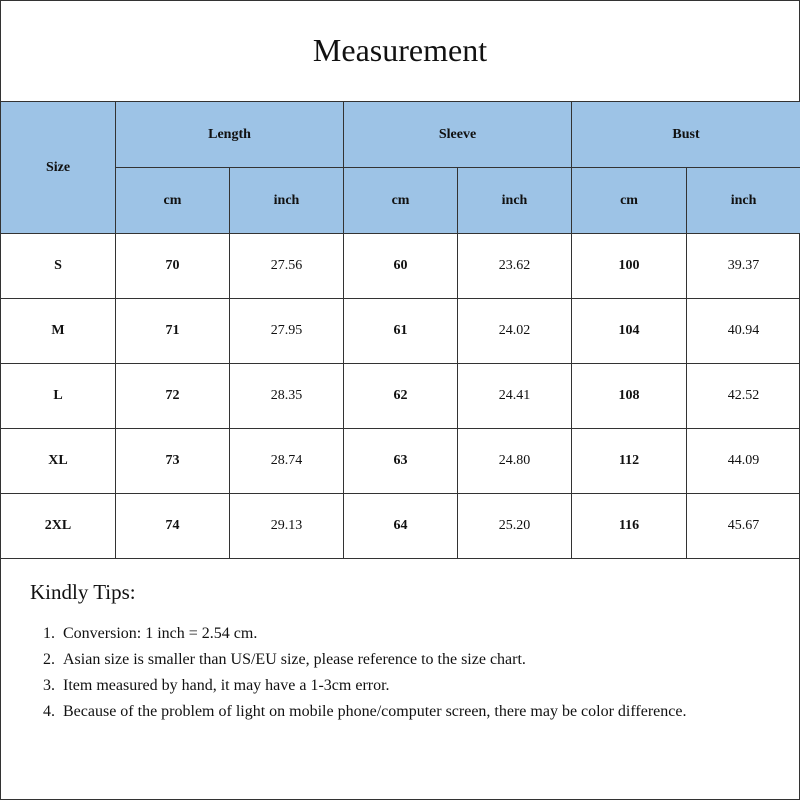  Describe the element at coordinates (286, 331) in the screenshot. I see `value-cell: 27.95` at that location.